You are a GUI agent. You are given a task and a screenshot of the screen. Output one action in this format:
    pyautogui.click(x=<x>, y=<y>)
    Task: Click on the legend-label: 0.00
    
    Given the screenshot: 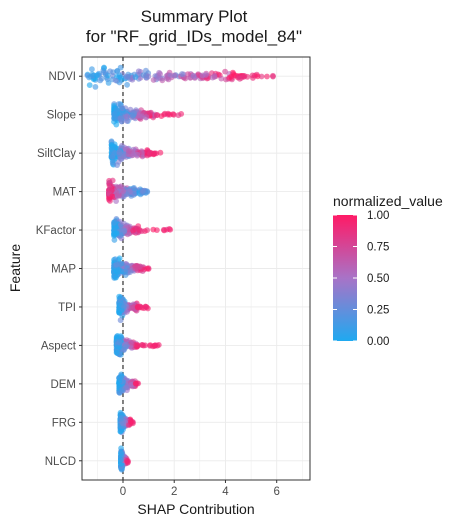 What is the action you would take?
    pyautogui.click(x=378, y=342)
    